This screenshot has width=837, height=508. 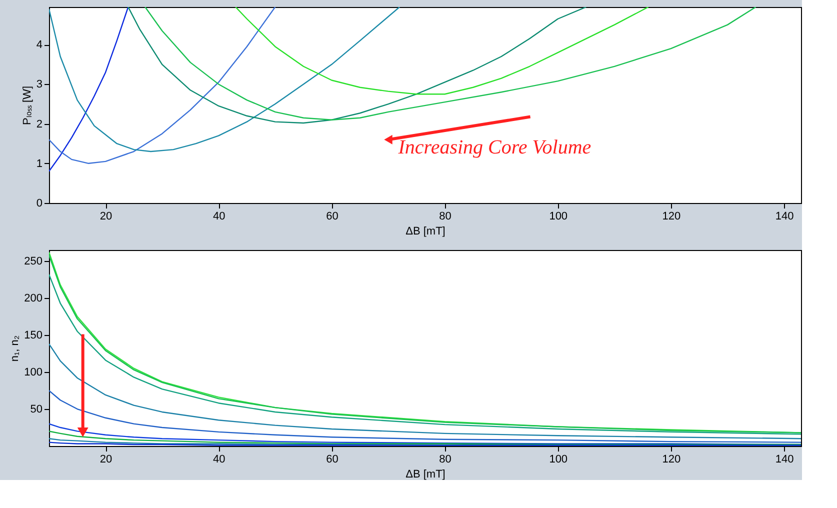 I want to click on y-tick-label: 250, so click(x=33, y=262).